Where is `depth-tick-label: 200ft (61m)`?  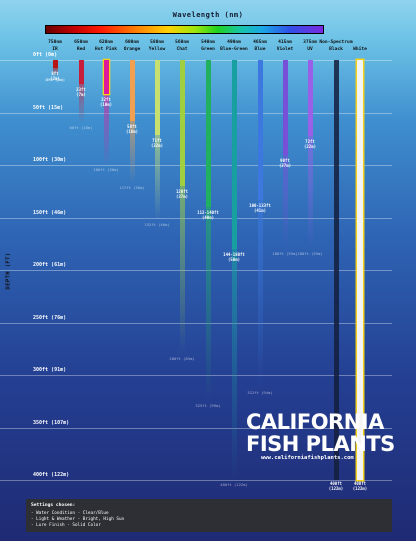
depth-tick-label: 200ft (61m) is located at coordinates (50, 265).